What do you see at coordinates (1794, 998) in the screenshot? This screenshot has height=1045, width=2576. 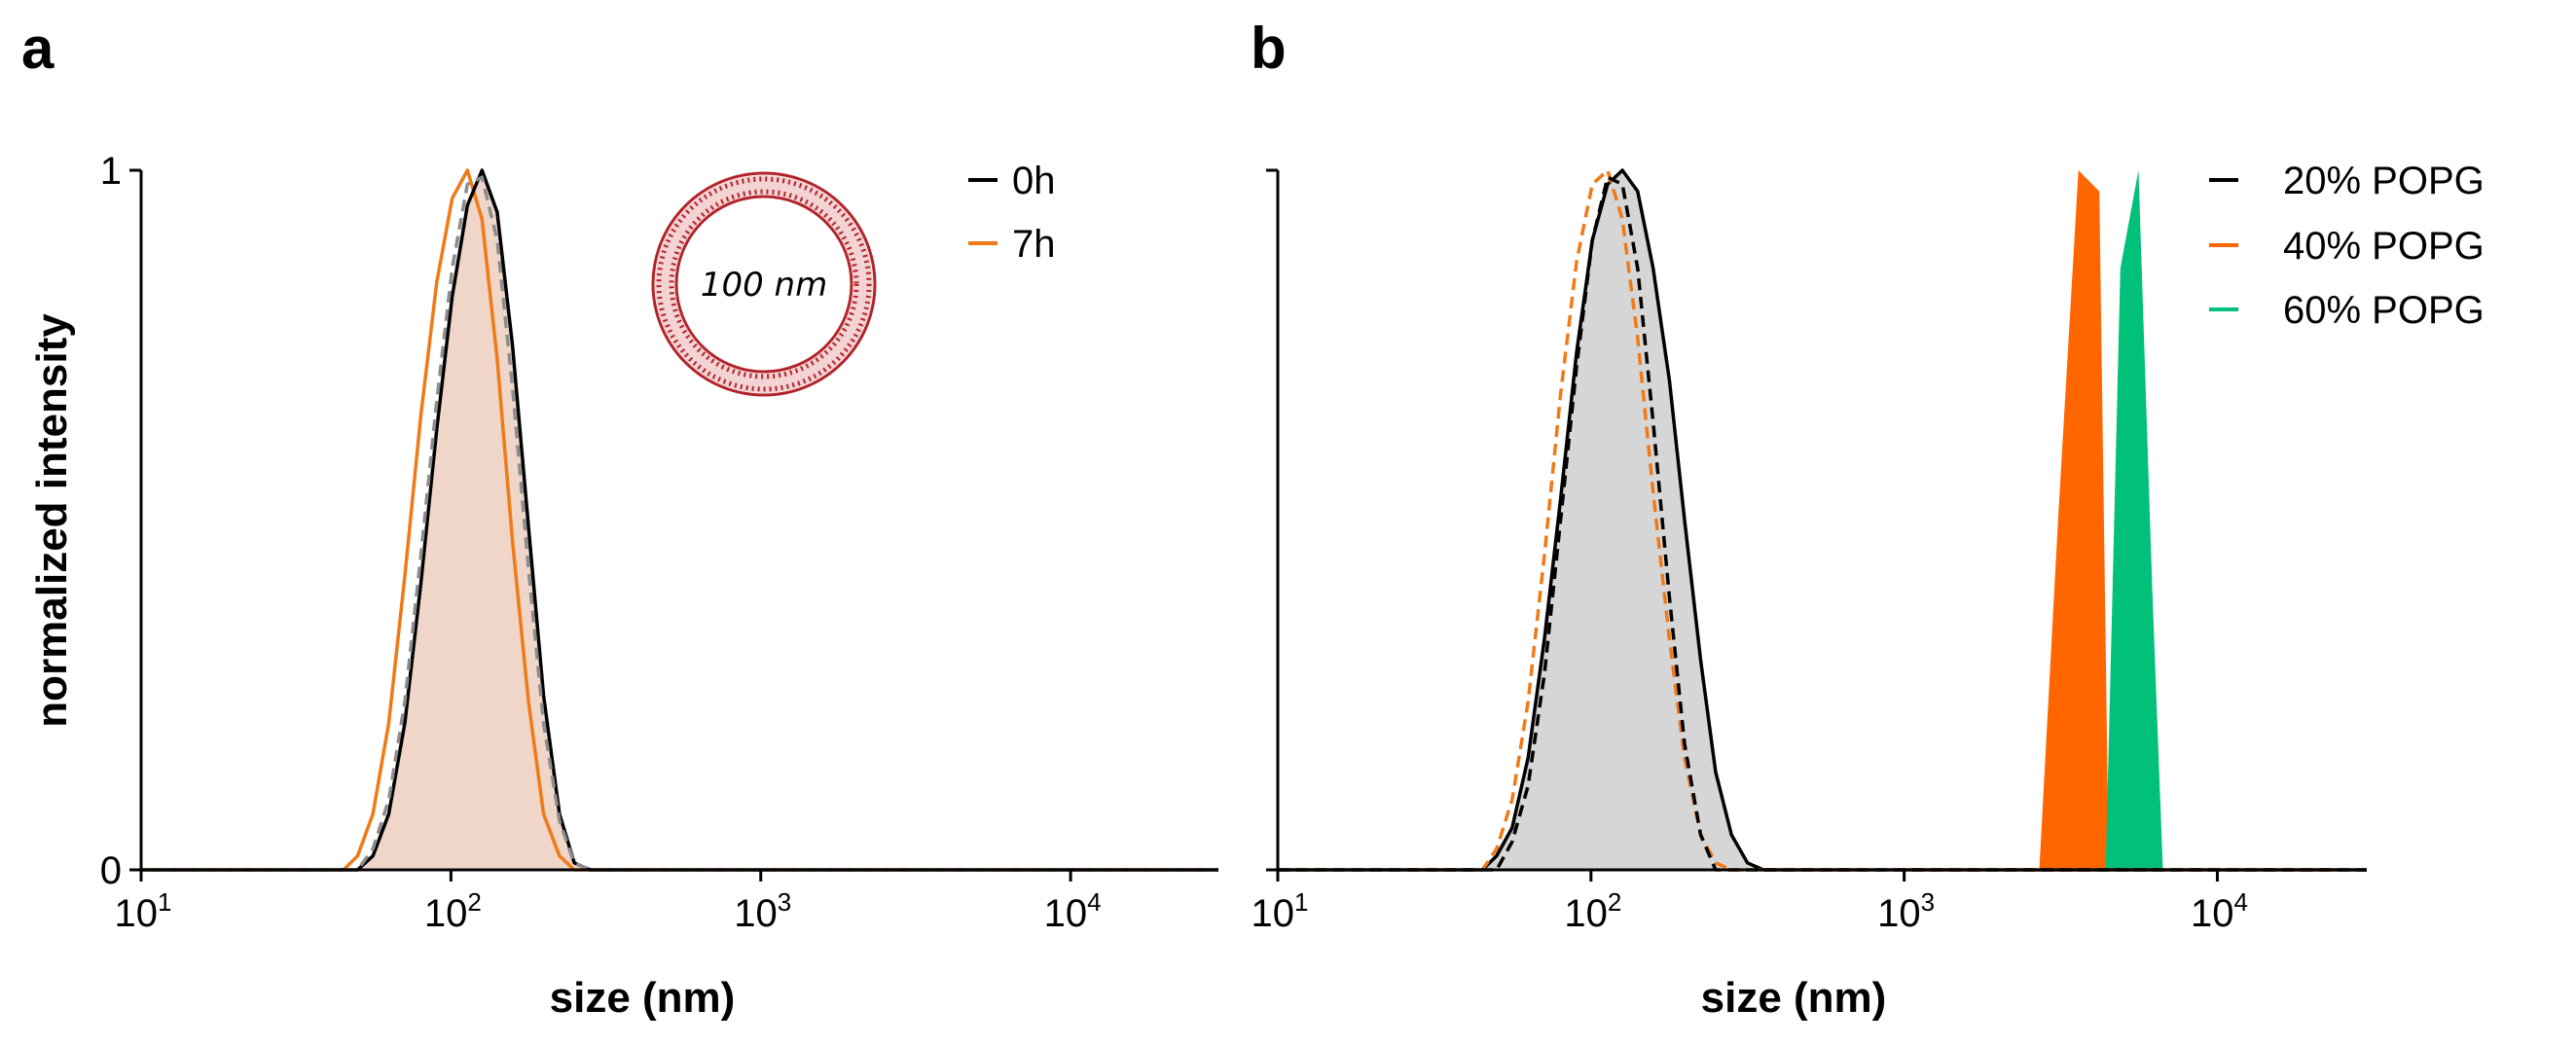 I see `panel-b-xlabel: size (nm)` at bounding box center [1794, 998].